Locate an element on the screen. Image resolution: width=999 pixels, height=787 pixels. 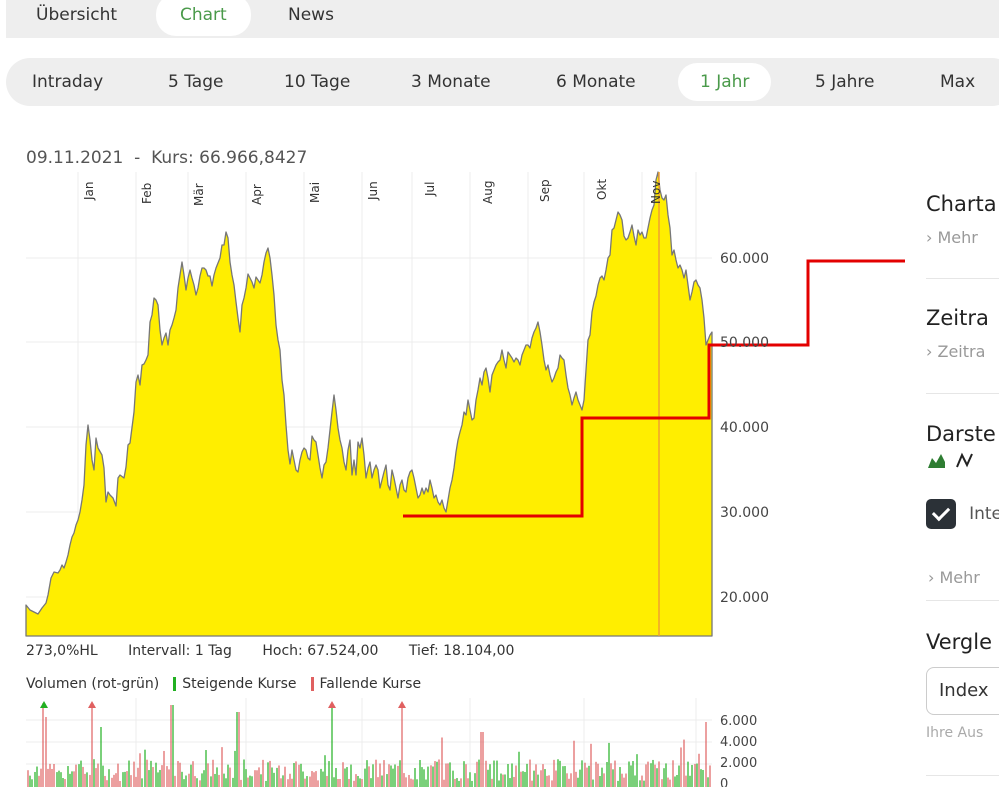
falling-swatch-icon is located at coordinates (312, 684).